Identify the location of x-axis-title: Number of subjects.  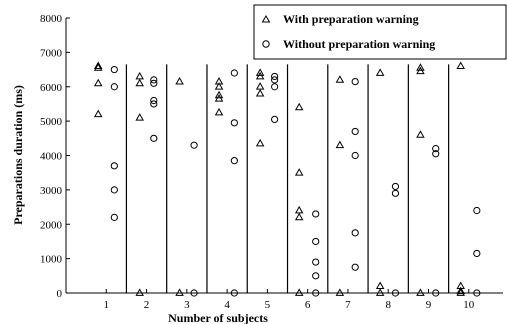
(218, 317).